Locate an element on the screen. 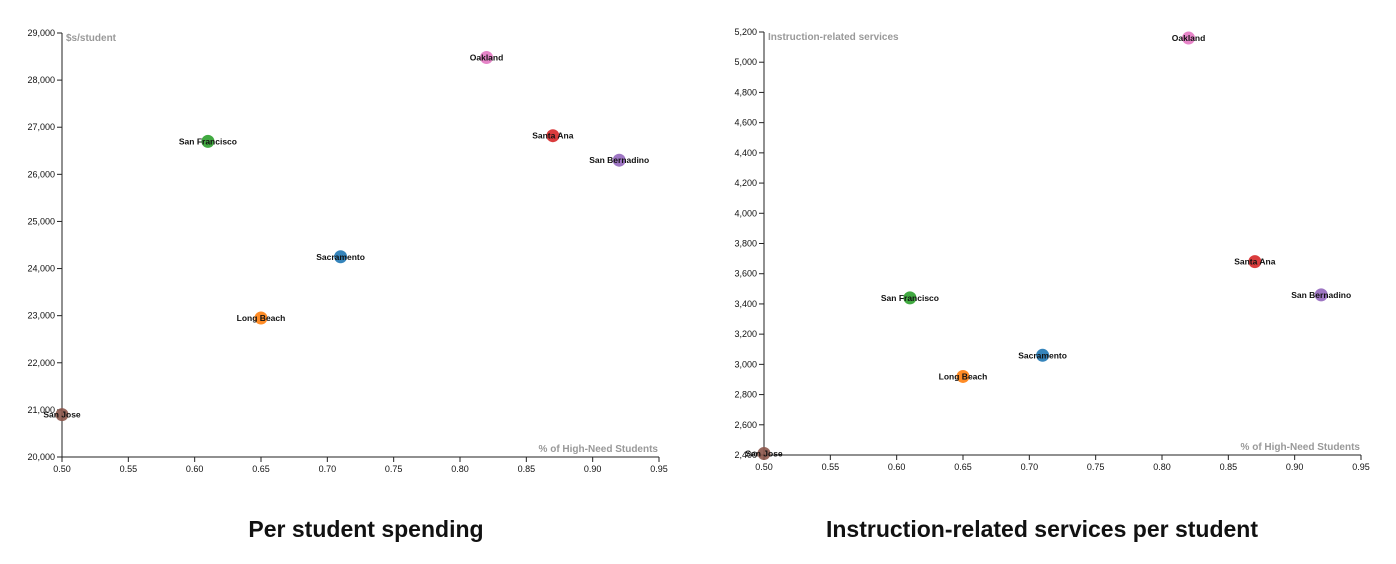 The image size is (1396, 564). y-tick-label: 4,200 is located at coordinates (745, 183).